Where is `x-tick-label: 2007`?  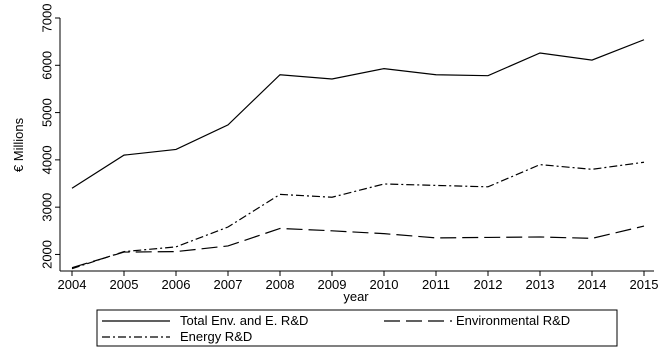 x-tick-label: 2007 is located at coordinates (228, 284).